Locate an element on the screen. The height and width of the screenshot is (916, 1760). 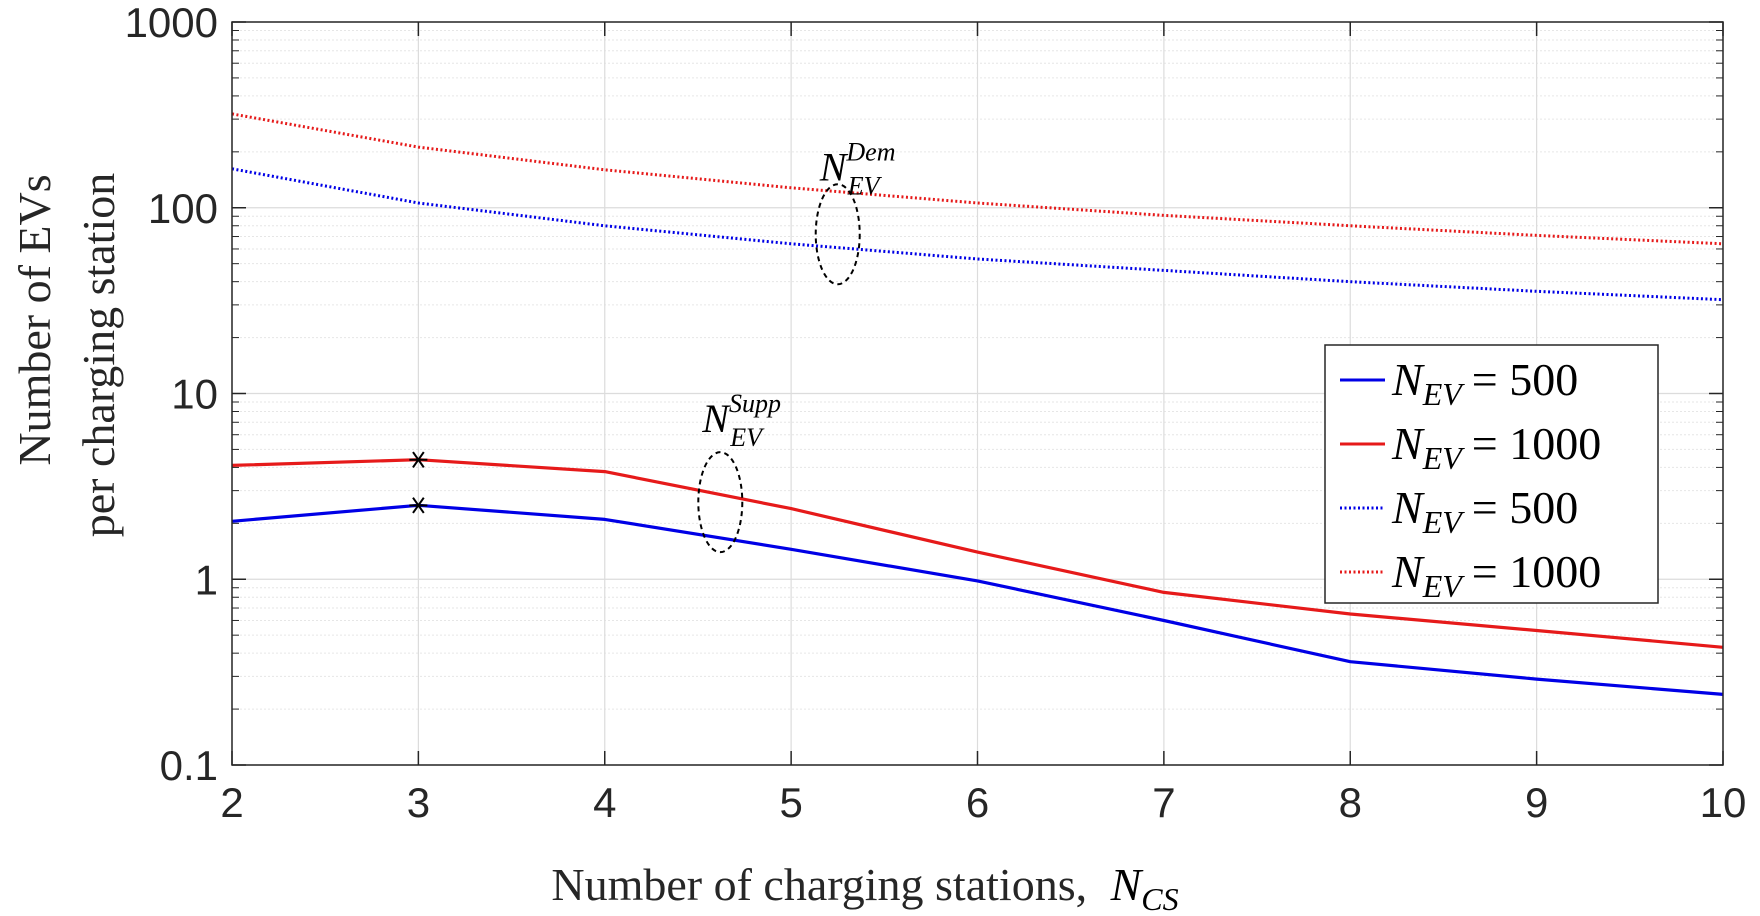
y-tick-label: 0.1 is located at coordinates (189, 765).